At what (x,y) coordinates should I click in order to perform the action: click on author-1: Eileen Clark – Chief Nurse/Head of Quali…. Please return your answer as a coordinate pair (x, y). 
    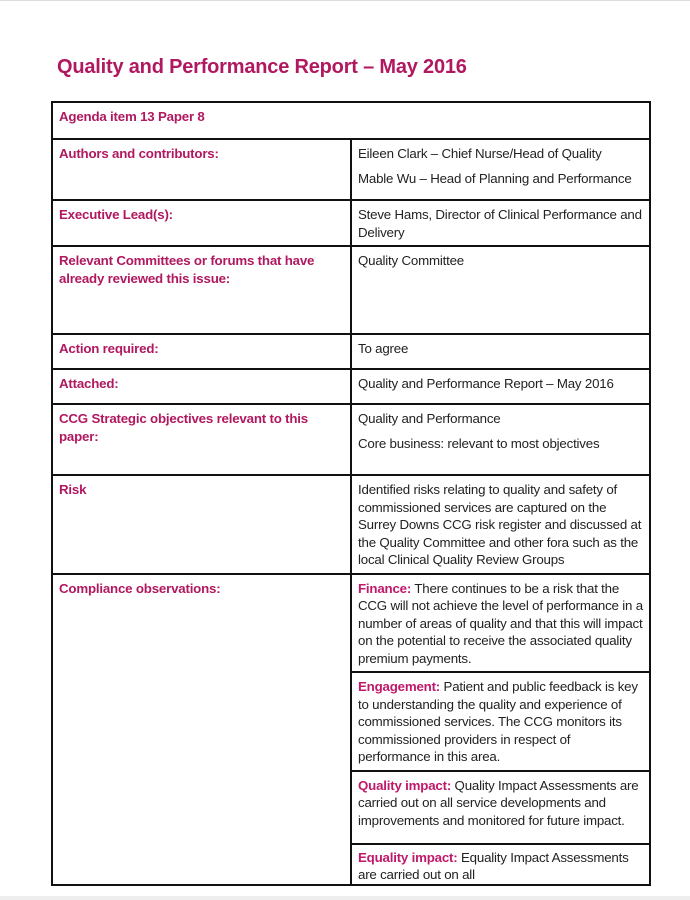
    Looking at the image, I should click on (480, 153).